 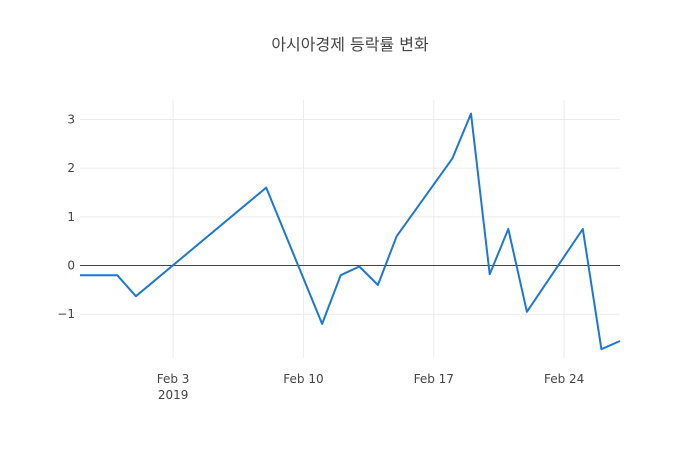 What do you see at coordinates (434, 379) in the screenshot?
I see `x-tick-label: Feb 17` at bounding box center [434, 379].